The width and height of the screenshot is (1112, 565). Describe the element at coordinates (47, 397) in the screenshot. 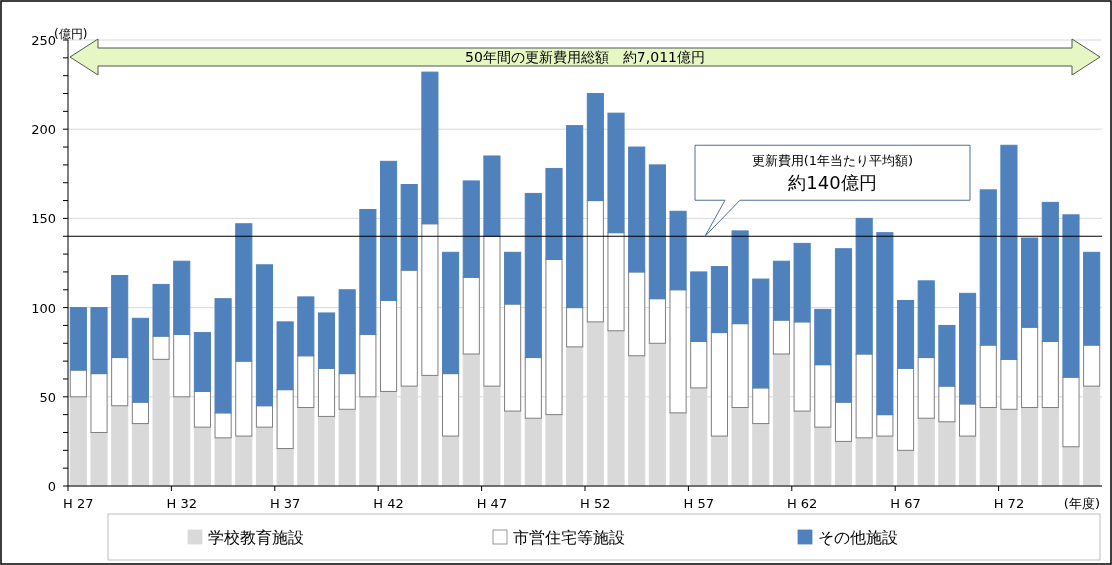

I see `y-tick-label: 50` at that location.